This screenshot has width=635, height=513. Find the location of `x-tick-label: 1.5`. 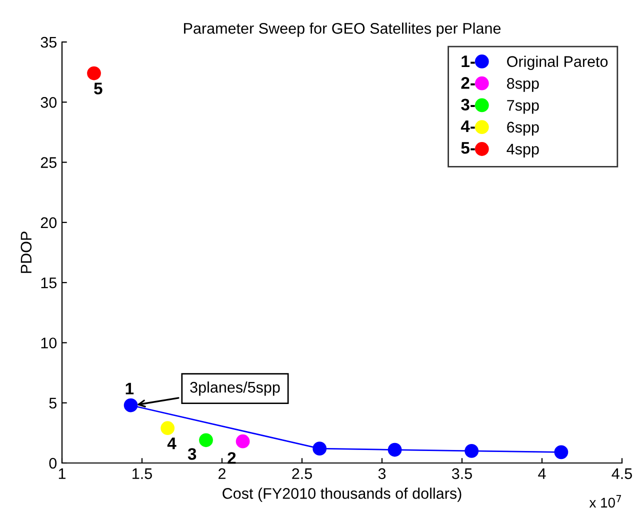

x-tick-label: 1.5 is located at coordinates (142, 474).